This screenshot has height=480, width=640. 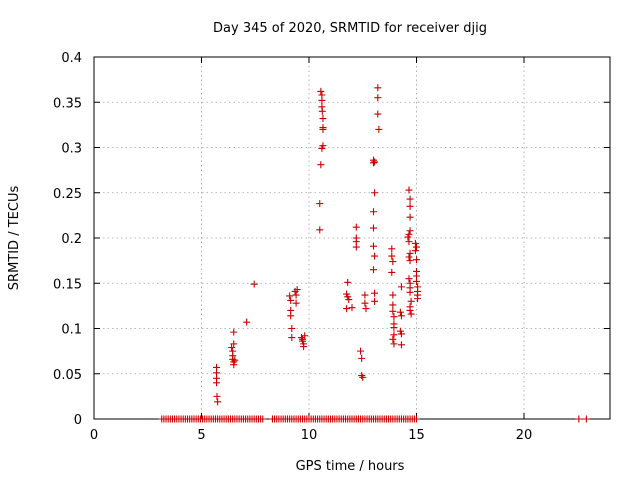 I want to click on x-axis-tick-labels: 0 5 10 15 20, so click(x=311, y=435).